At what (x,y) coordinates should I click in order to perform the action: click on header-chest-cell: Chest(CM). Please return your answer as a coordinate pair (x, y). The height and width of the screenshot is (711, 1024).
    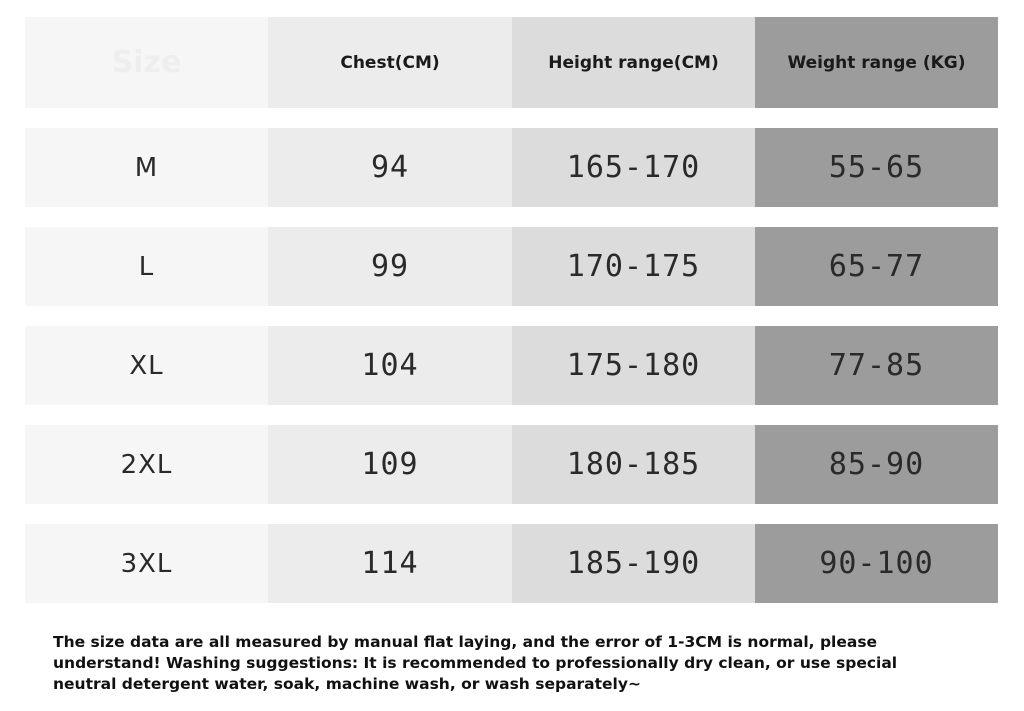
    Looking at the image, I should click on (390, 62).